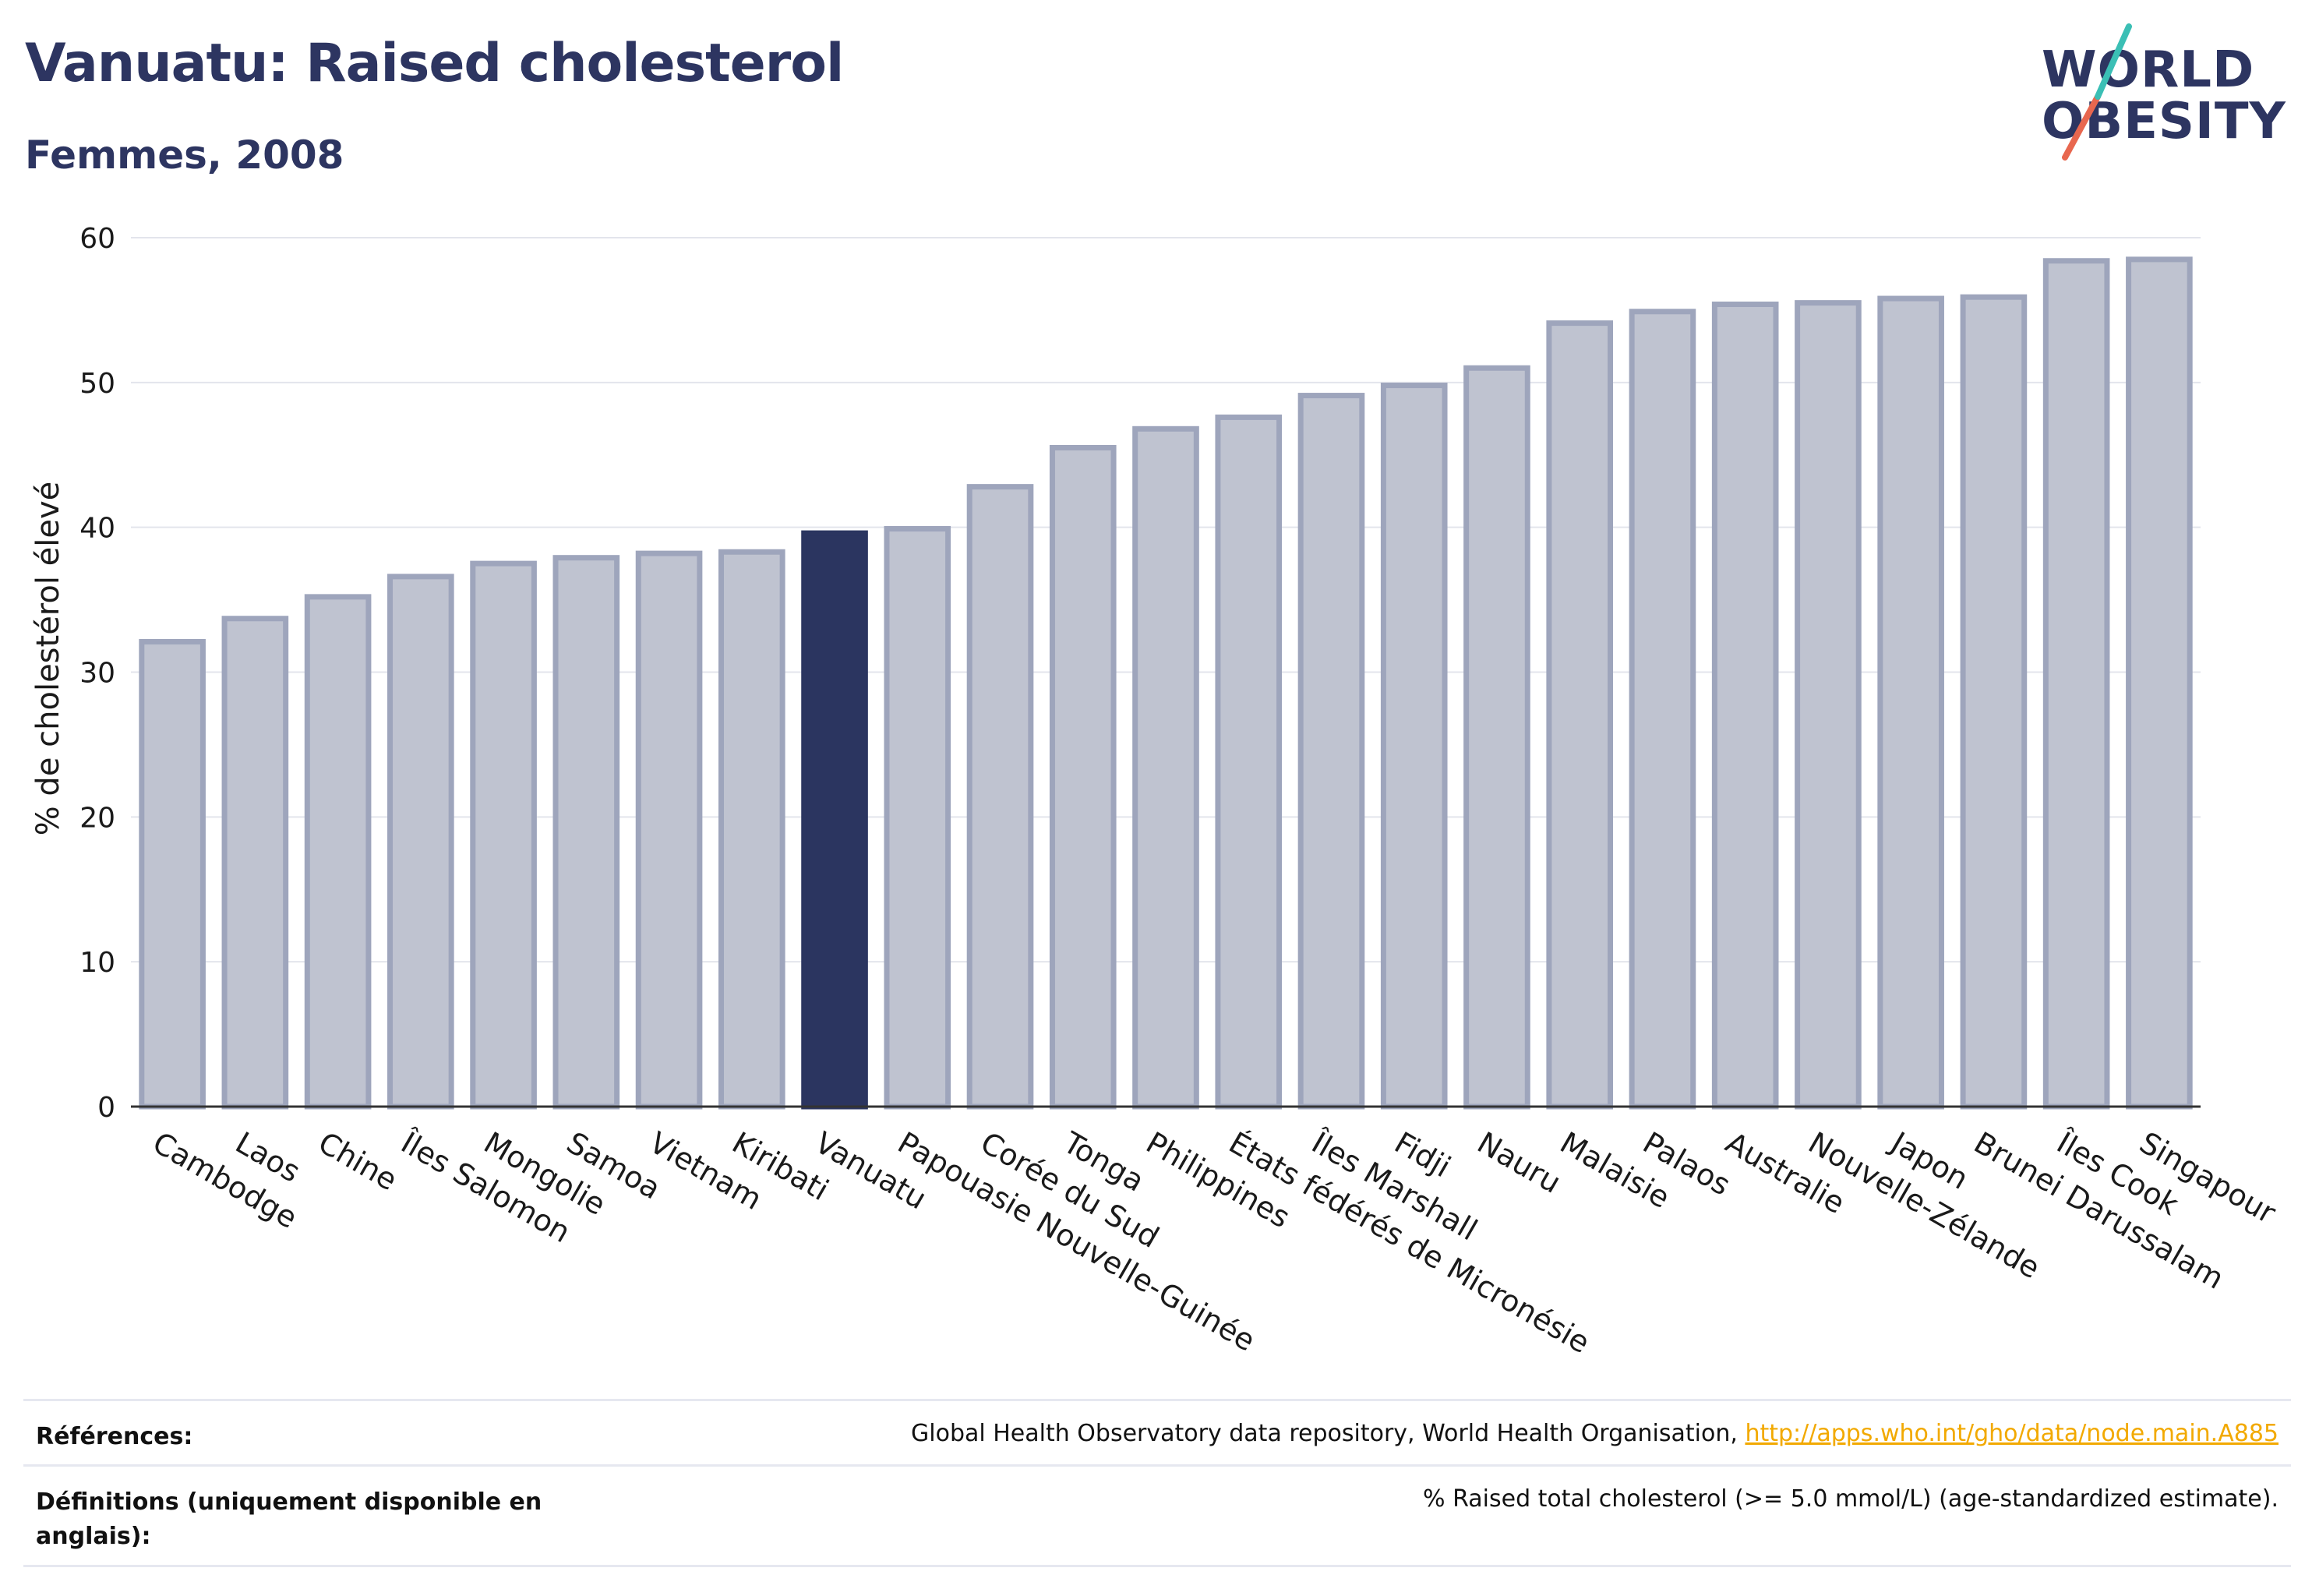 Image resolution: width=2305 pixels, height=1596 pixels. I want to click on logo-line-1: WORLD, so click(2148, 70).